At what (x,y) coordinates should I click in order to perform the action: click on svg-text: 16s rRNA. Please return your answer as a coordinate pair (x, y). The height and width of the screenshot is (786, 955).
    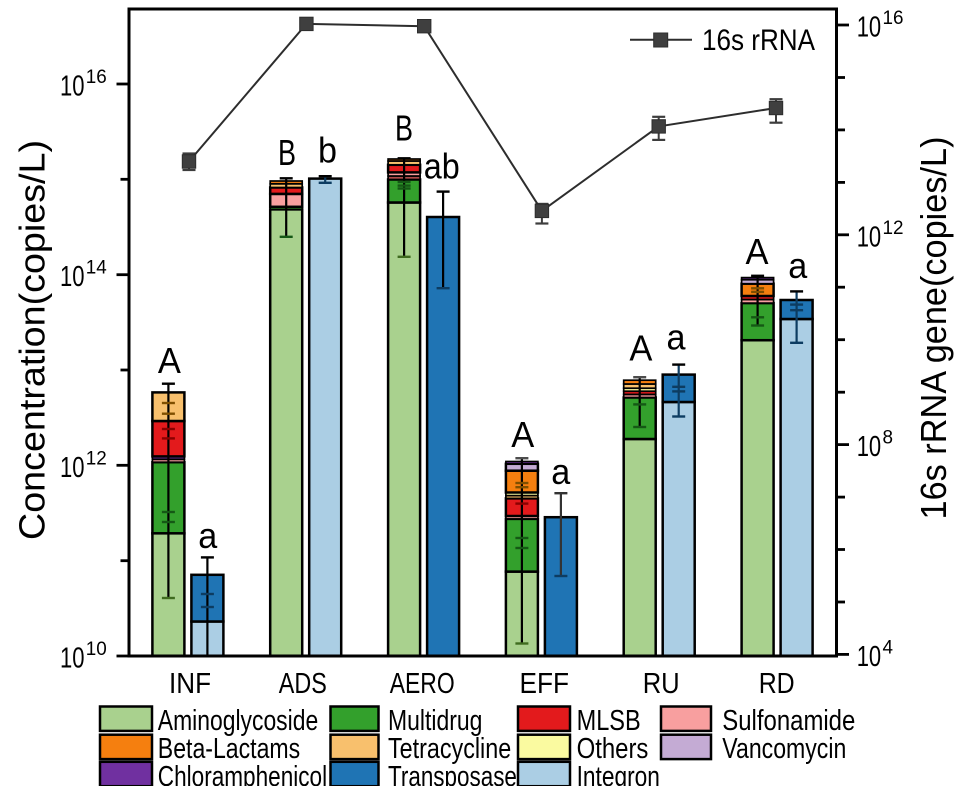
    Looking at the image, I should click on (758, 40).